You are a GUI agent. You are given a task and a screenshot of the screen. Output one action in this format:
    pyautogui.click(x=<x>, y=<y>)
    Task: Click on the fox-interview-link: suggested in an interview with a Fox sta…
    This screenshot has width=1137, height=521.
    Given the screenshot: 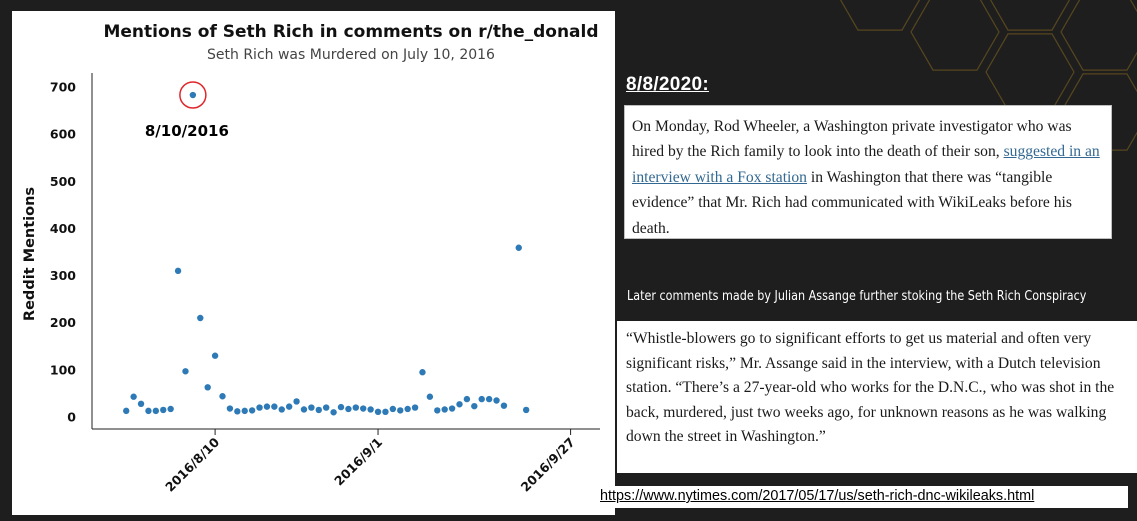 What is the action you would take?
    pyautogui.click(x=866, y=164)
    